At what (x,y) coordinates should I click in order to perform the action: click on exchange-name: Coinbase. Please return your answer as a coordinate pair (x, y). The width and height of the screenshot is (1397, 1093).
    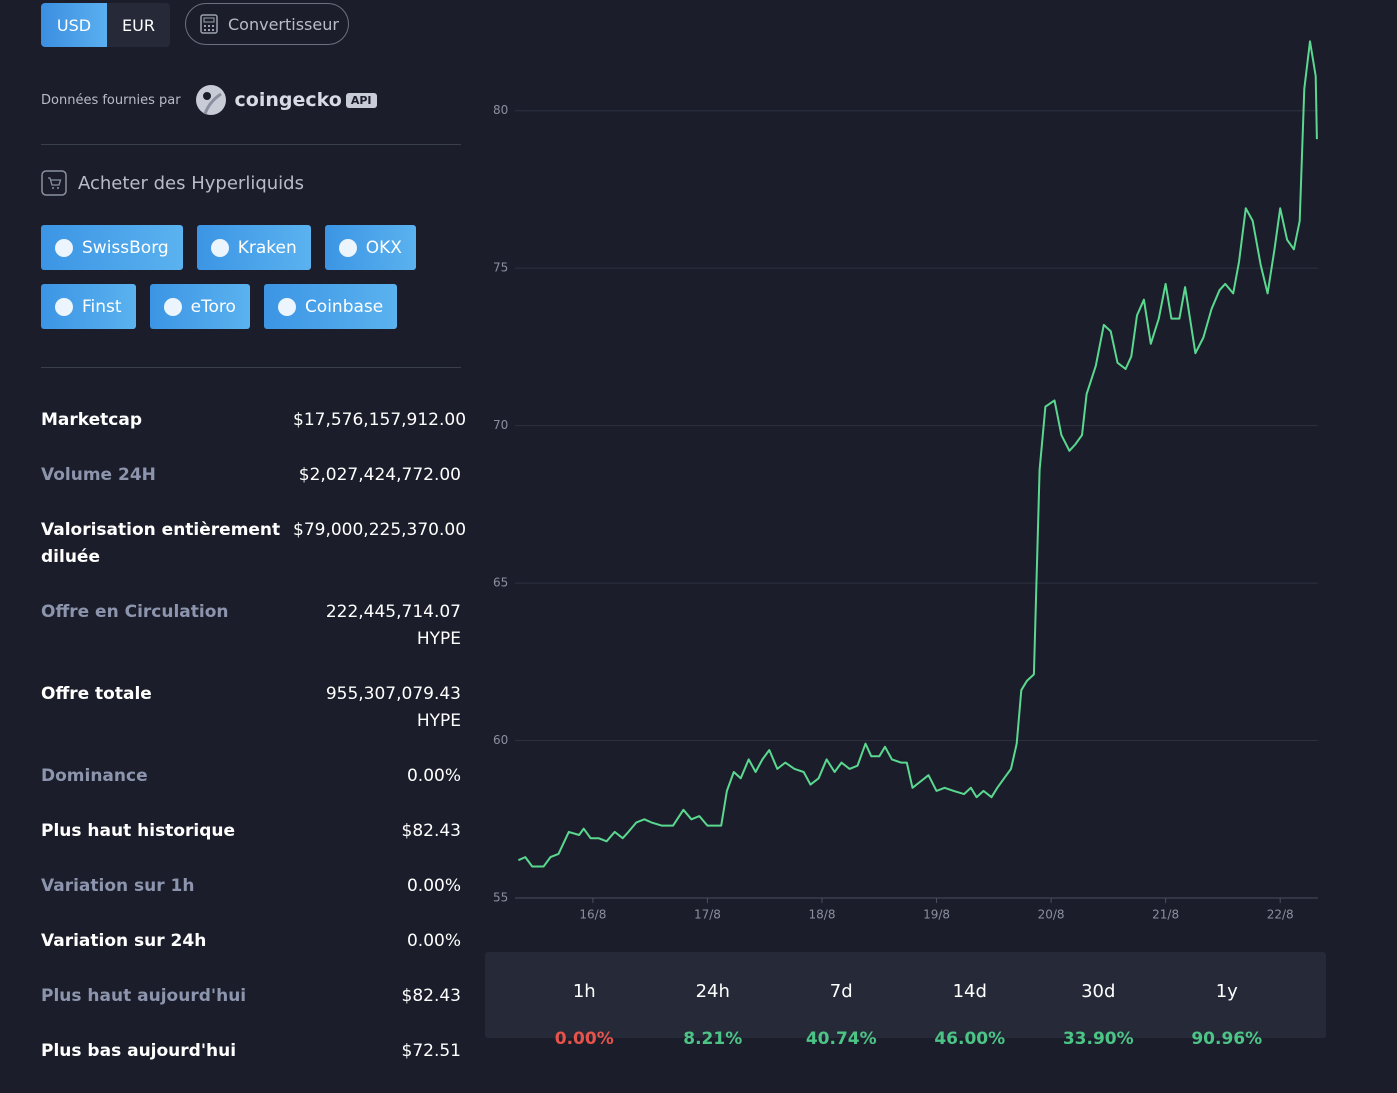
    Looking at the image, I should click on (344, 306).